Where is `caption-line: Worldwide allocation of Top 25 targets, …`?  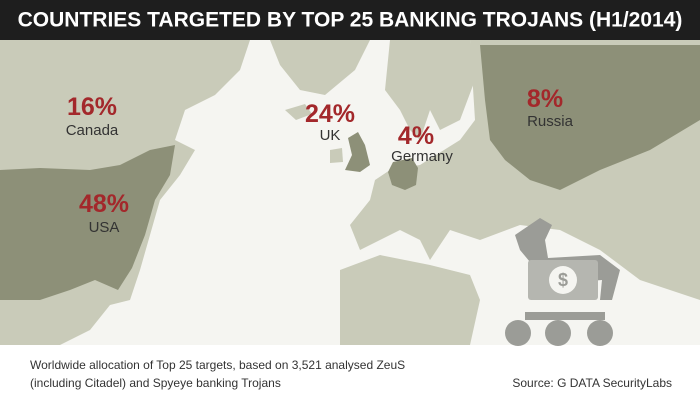
caption-line: Worldwide allocation of Top 25 targets, … is located at coordinates (217, 365).